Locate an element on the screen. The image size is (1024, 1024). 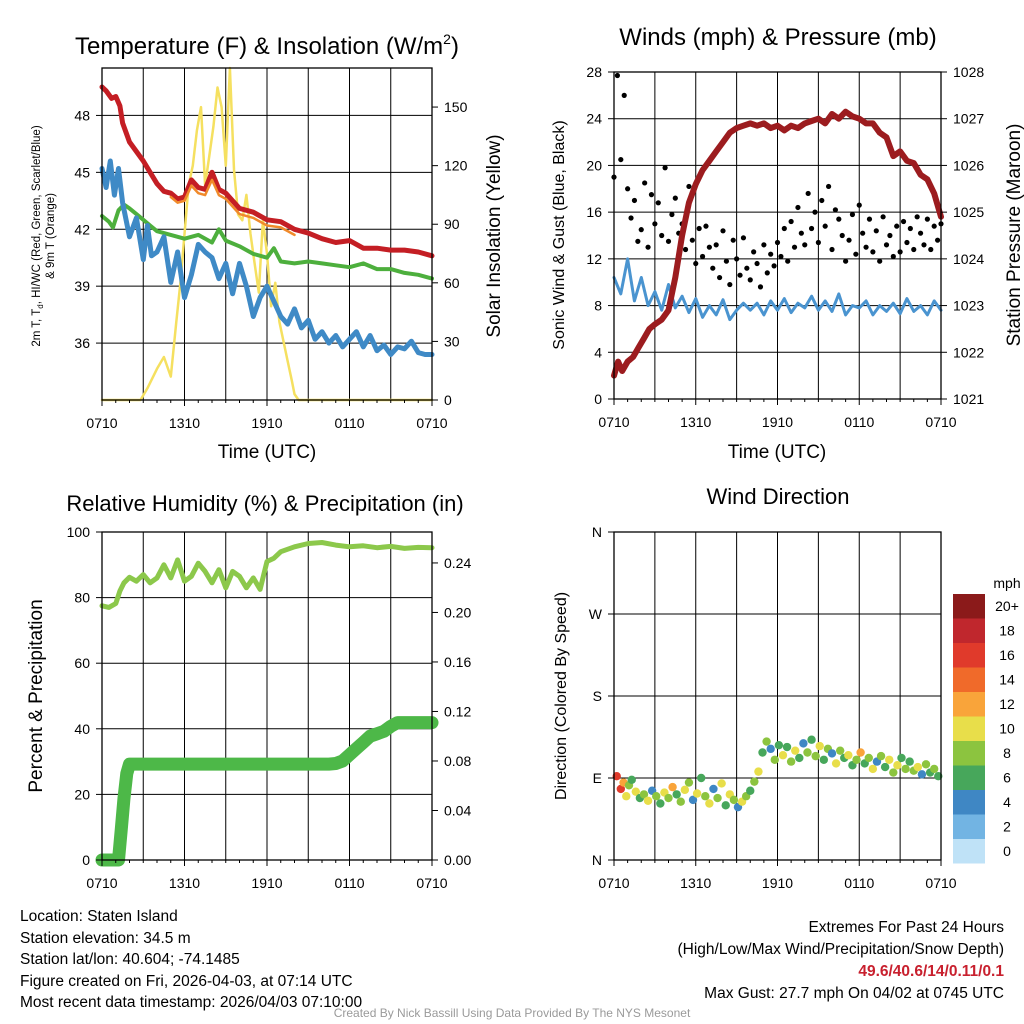
station-latlon: Station lat/lon: 40.604; -74.1485 is located at coordinates (130, 960).